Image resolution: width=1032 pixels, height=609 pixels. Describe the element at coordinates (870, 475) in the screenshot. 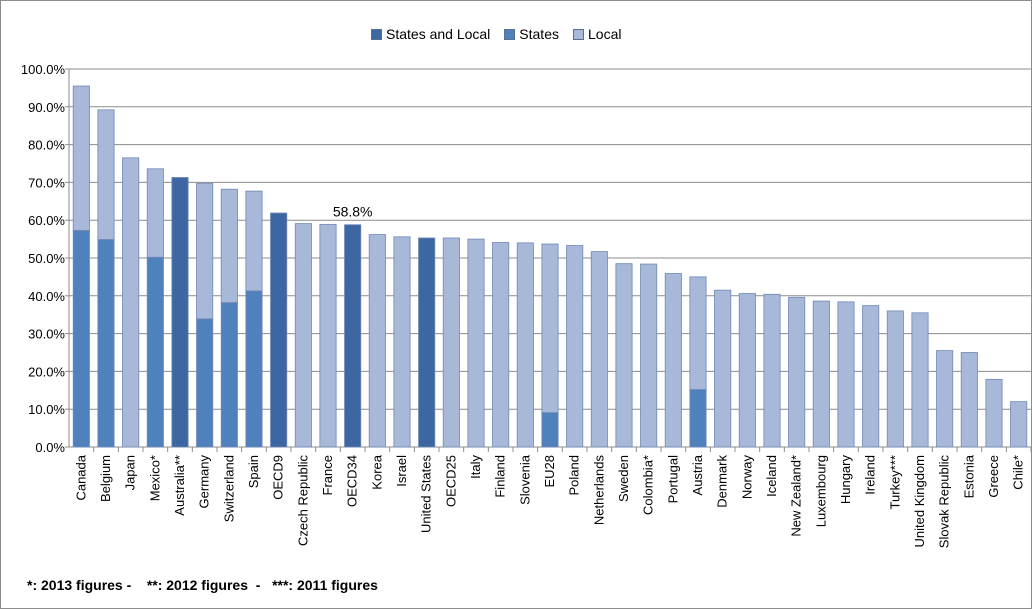

I see `x-tick-label: Ireland` at that location.